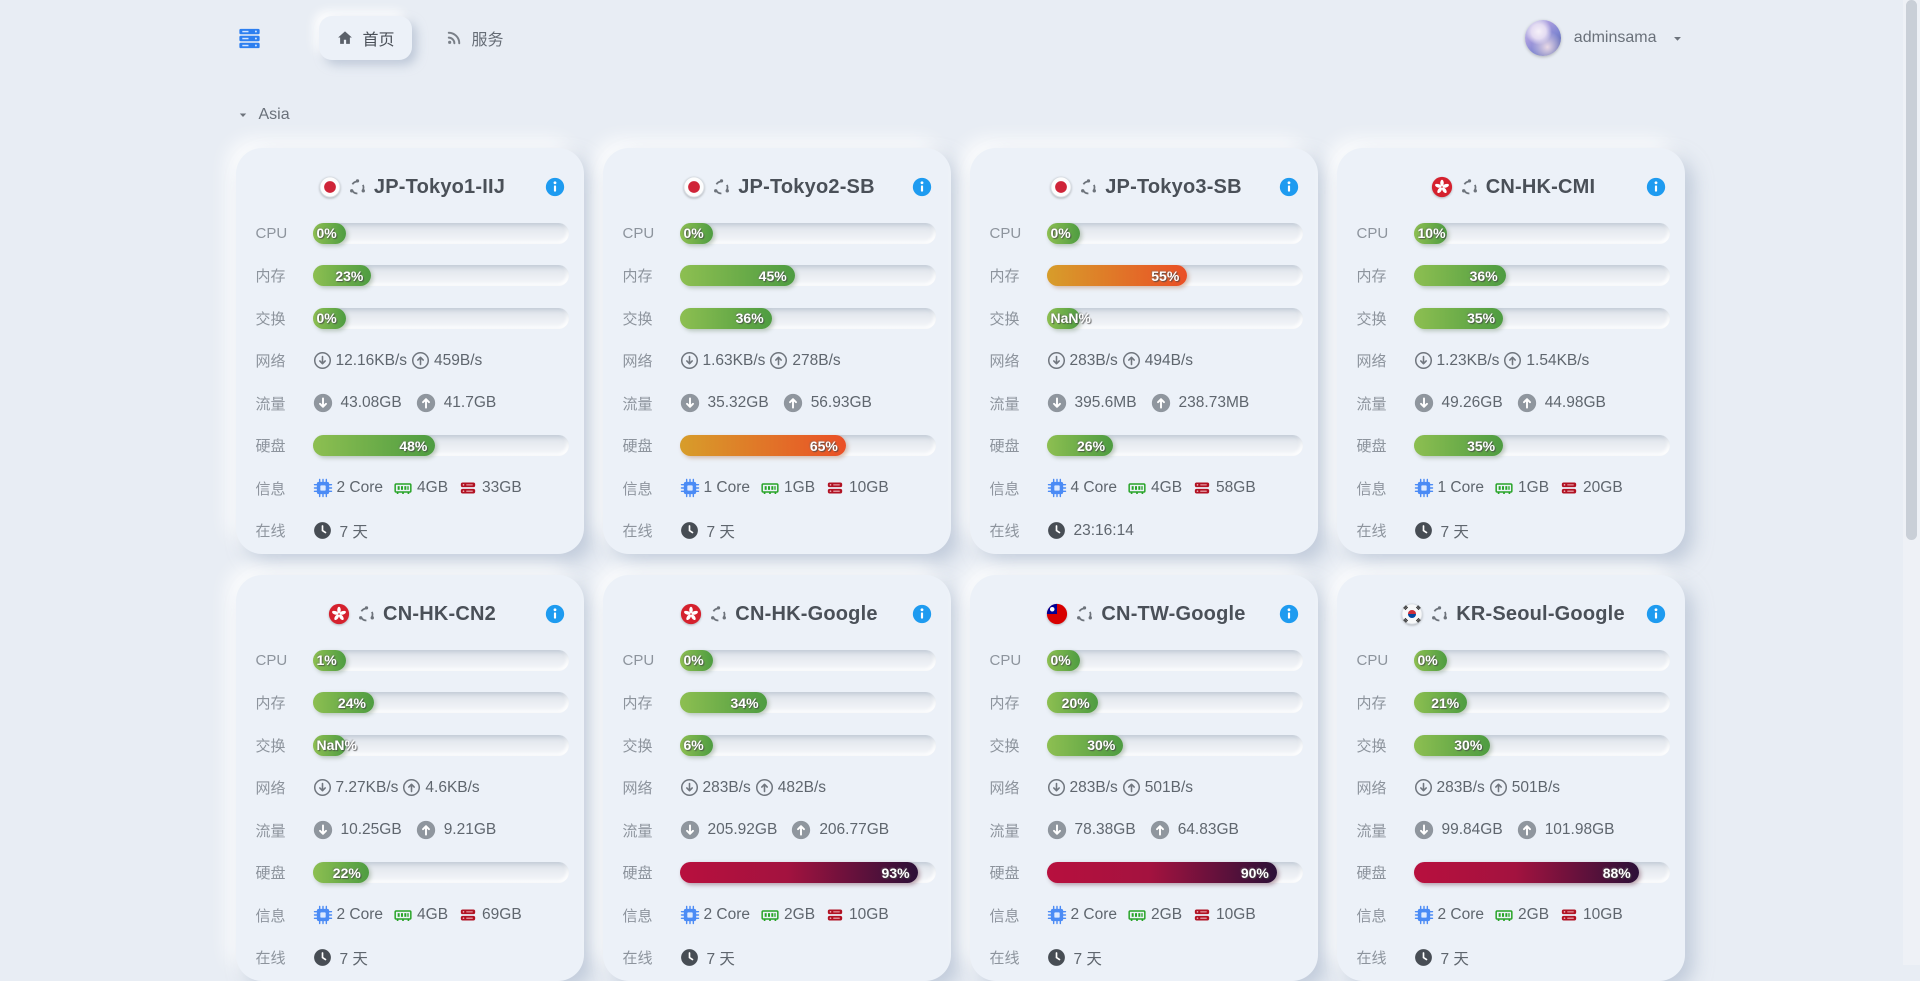 This screenshot has height=981, width=1920. I want to click on network-up-speed: 278B/s, so click(816, 360).